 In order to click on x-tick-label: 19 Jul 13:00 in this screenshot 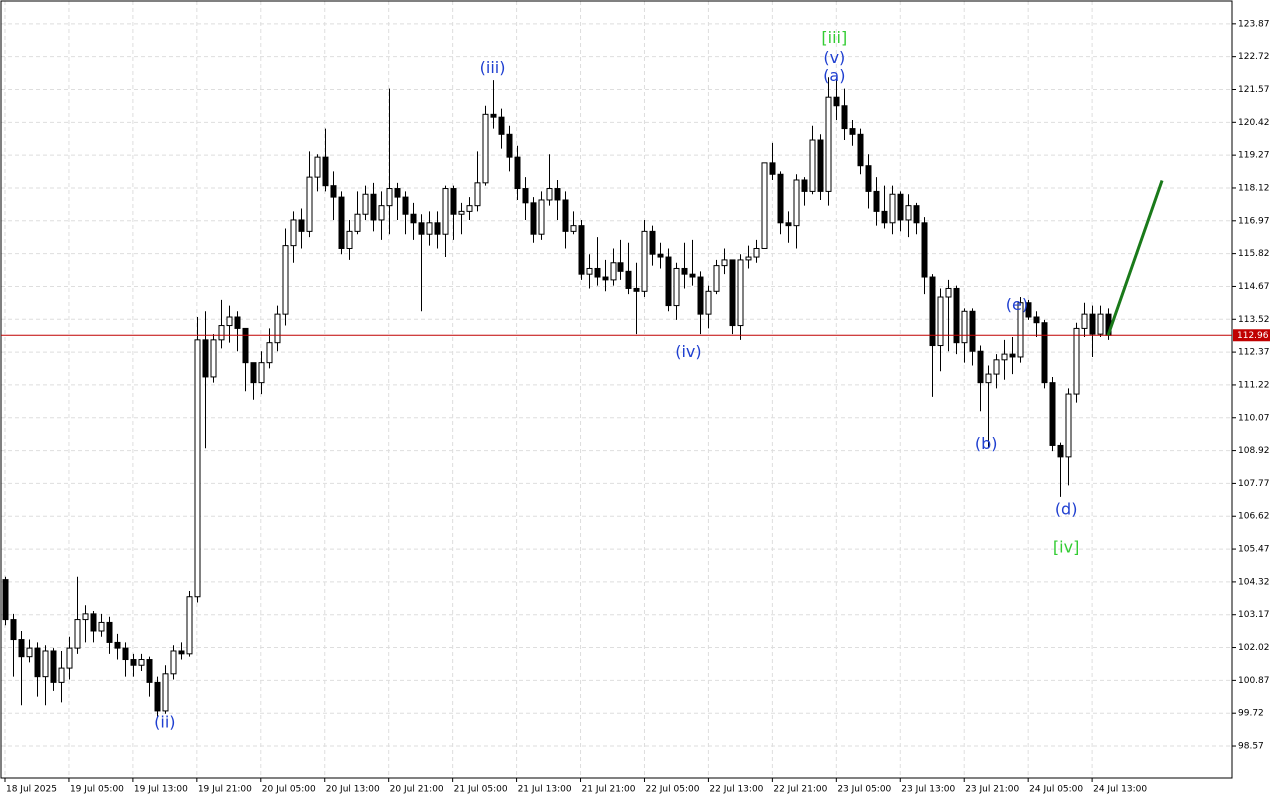, I will do `click(161, 790)`.